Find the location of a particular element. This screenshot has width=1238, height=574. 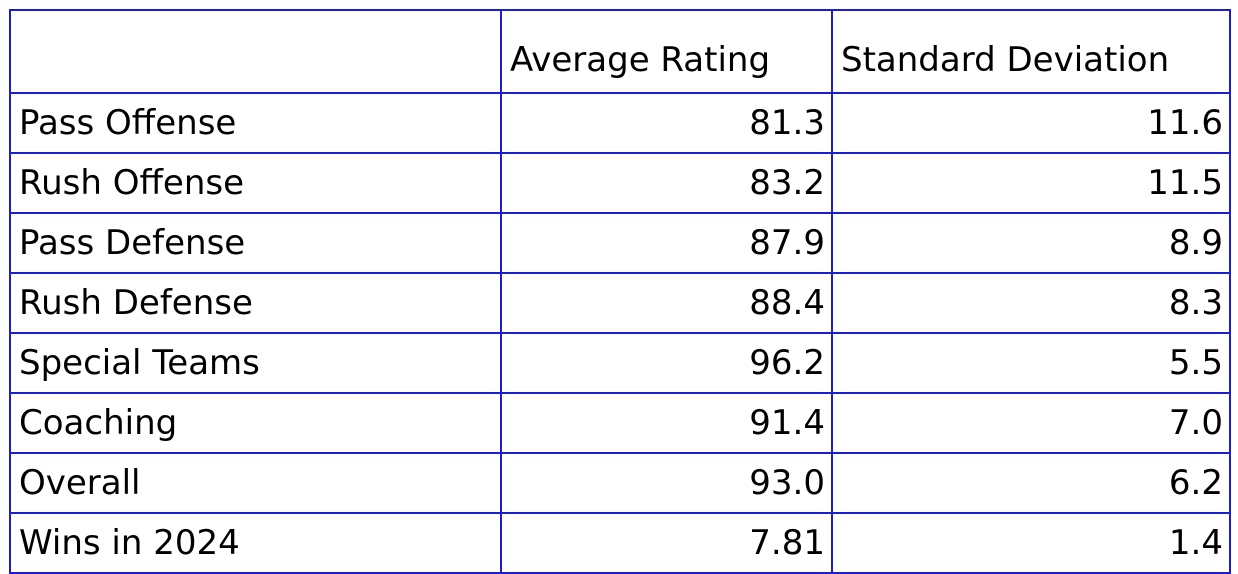

column-header: Standard Deviation is located at coordinates (1031, 51).